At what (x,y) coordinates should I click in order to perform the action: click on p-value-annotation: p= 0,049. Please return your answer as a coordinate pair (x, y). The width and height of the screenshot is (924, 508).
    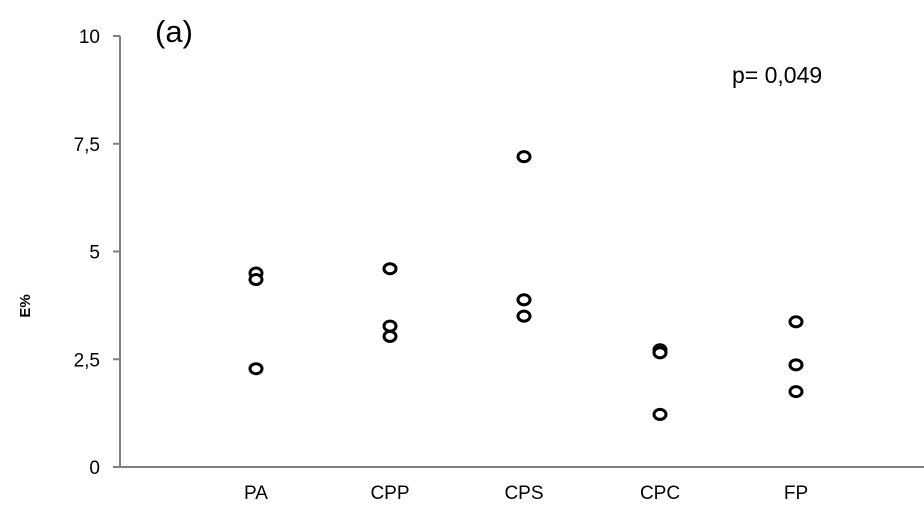
    Looking at the image, I should click on (777, 75).